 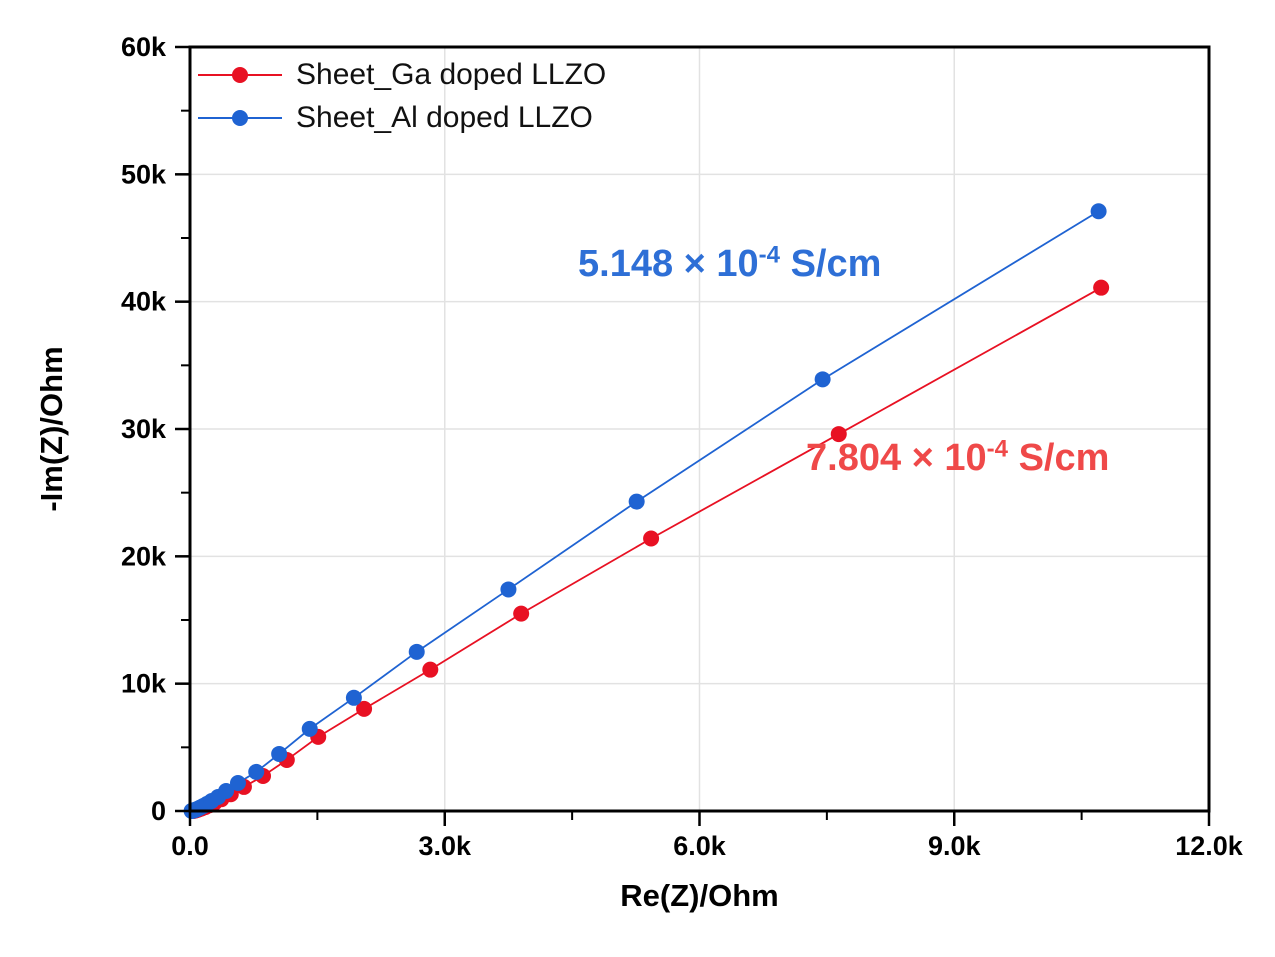 I want to click on legend-marker-blue-icon, so click(x=240, y=117).